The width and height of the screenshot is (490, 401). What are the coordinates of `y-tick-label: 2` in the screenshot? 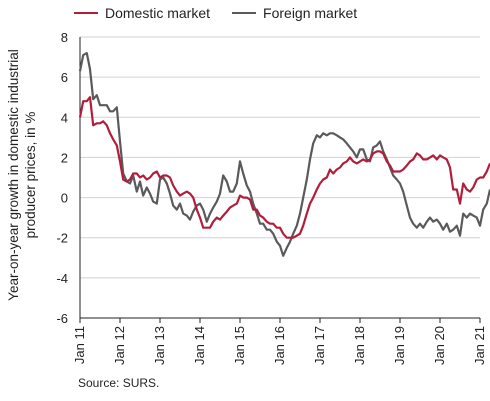 It's located at (64, 157).